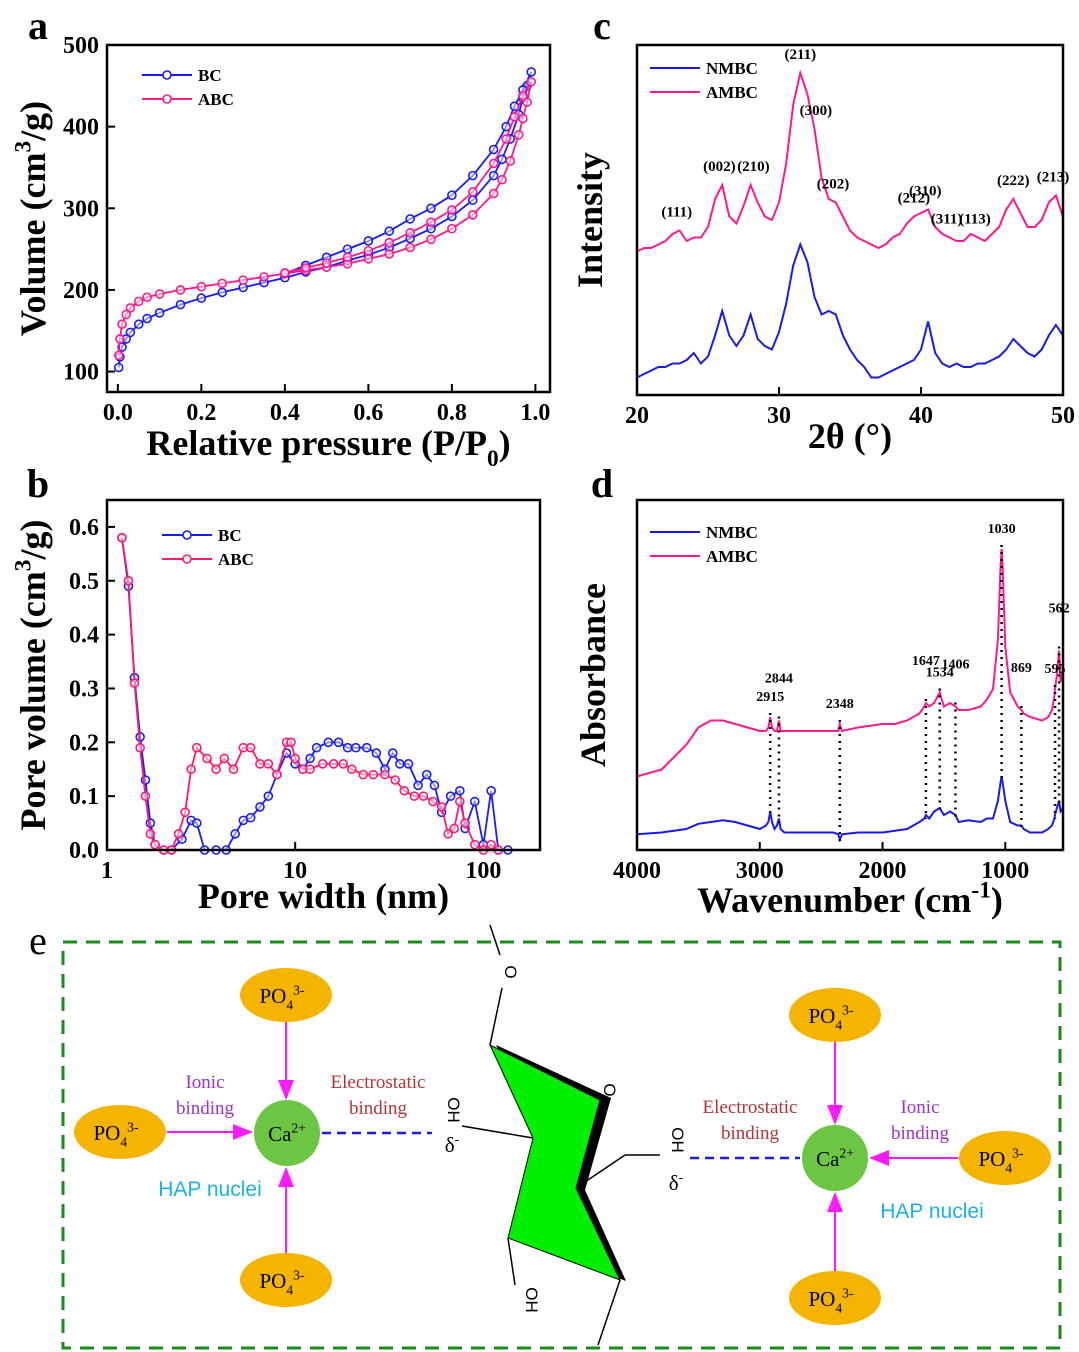 The image size is (1079, 1352). I want to click on legend-label: NMBC, so click(732, 68).